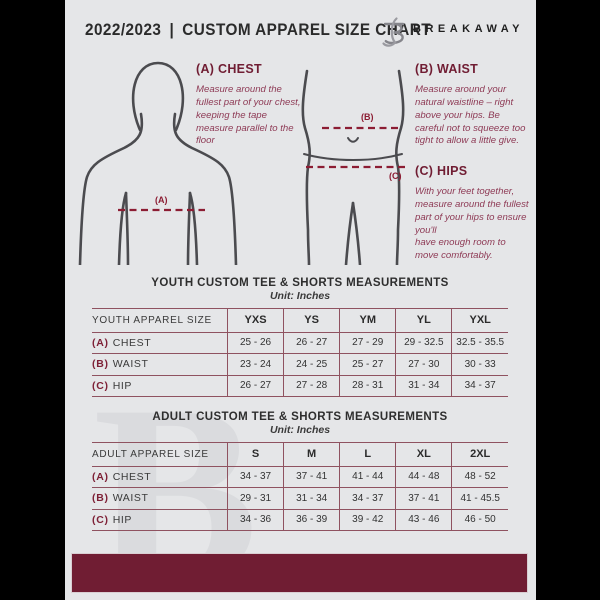 This screenshot has height=600, width=600. I want to click on waist-guide-title: (B) WAIST, so click(447, 69).